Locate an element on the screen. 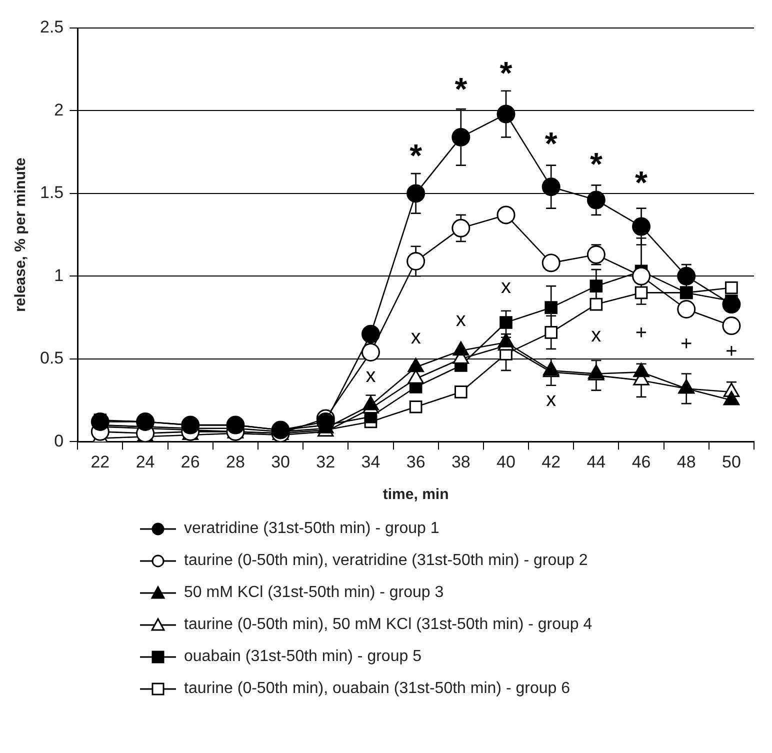 This screenshot has height=753, width=772. legend-label: taurine (0-50th min), veratridine (31st-50th min) - group 2 is located at coordinates (386, 561).